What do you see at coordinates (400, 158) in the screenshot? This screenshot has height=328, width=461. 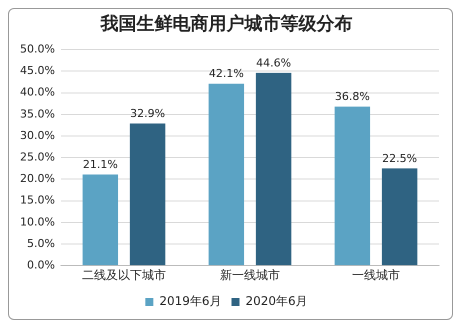 I see `data-label: 22.5%` at bounding box center [400, 158].